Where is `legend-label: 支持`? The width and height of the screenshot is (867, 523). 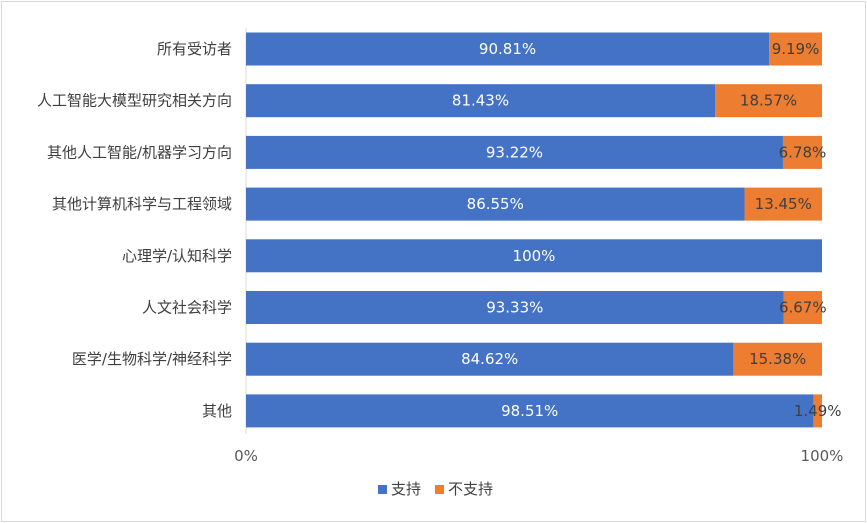
legend-label: 支持 is located at coordinates (406, 489).